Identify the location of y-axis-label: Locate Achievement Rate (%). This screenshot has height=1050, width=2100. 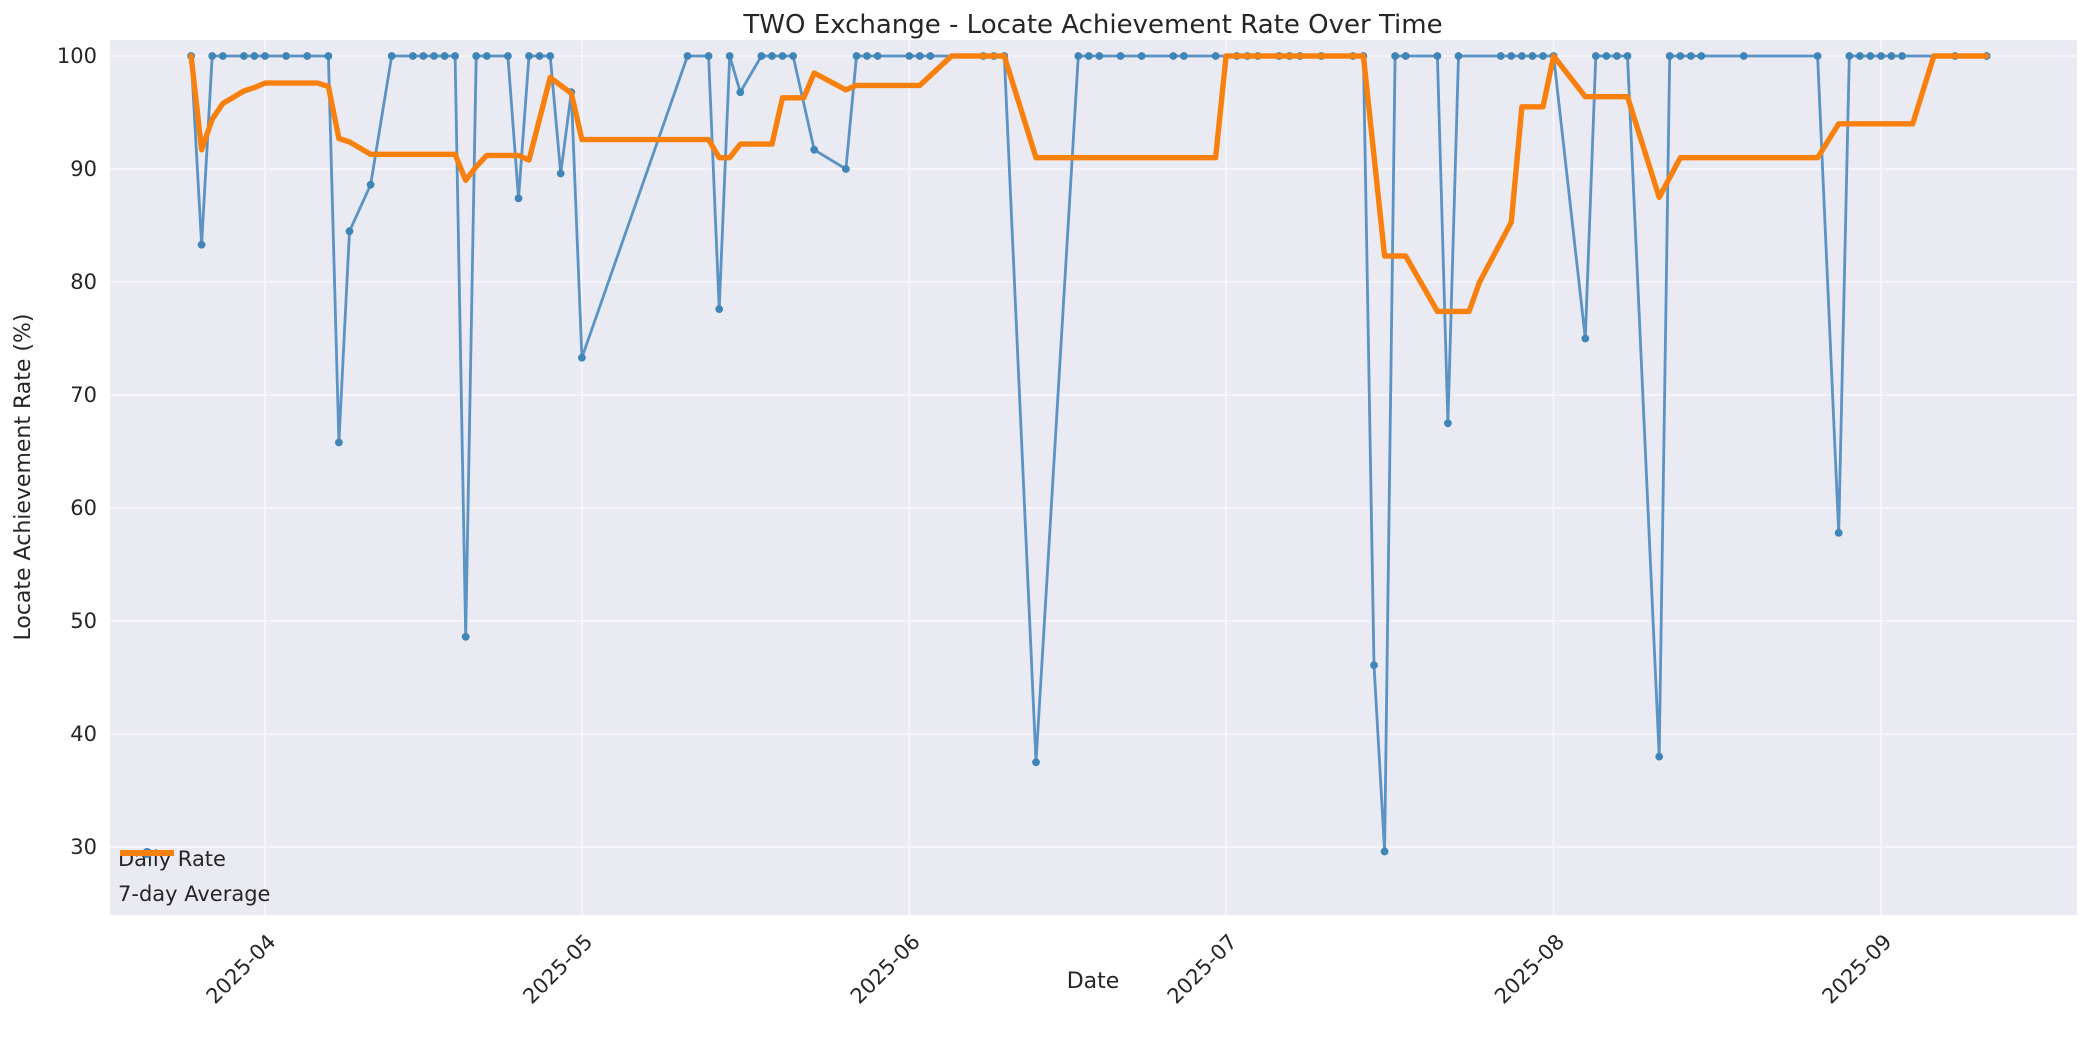
(23, 476).